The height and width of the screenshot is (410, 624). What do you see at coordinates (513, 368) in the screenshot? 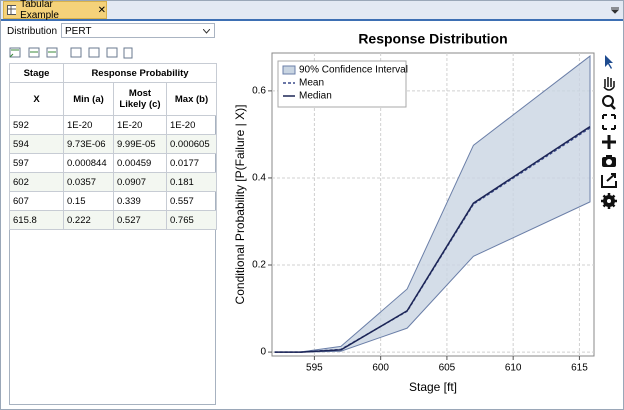
I see `x-tick-label: 610` at bounding box center [513, 368].